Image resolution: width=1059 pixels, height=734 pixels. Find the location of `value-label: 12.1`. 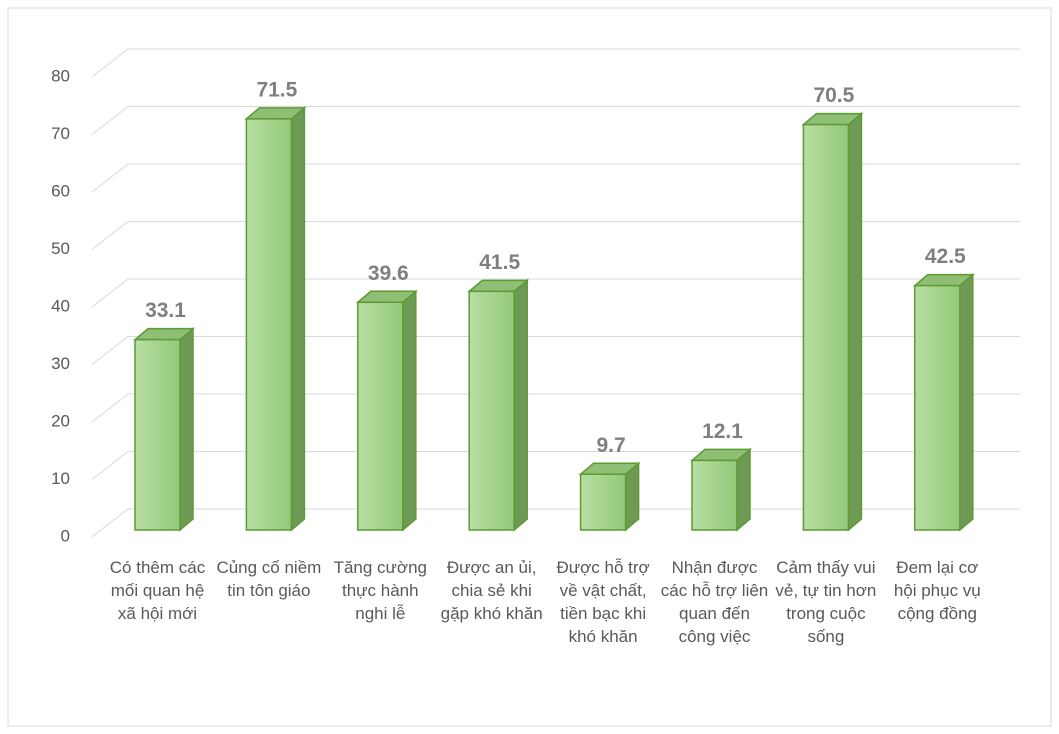

value-label: 12.1 is located at coordinates (722, 431).